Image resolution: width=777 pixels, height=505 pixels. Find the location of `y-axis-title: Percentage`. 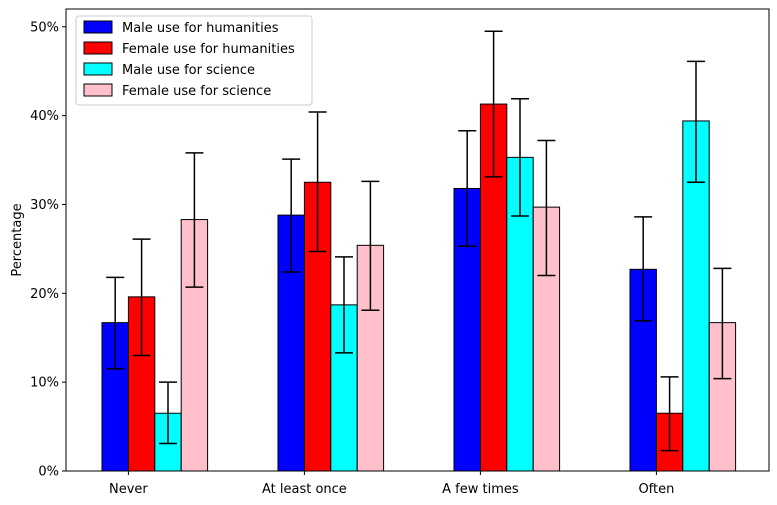

y-axis-title: Percentage is located at coordinates (17, 239).